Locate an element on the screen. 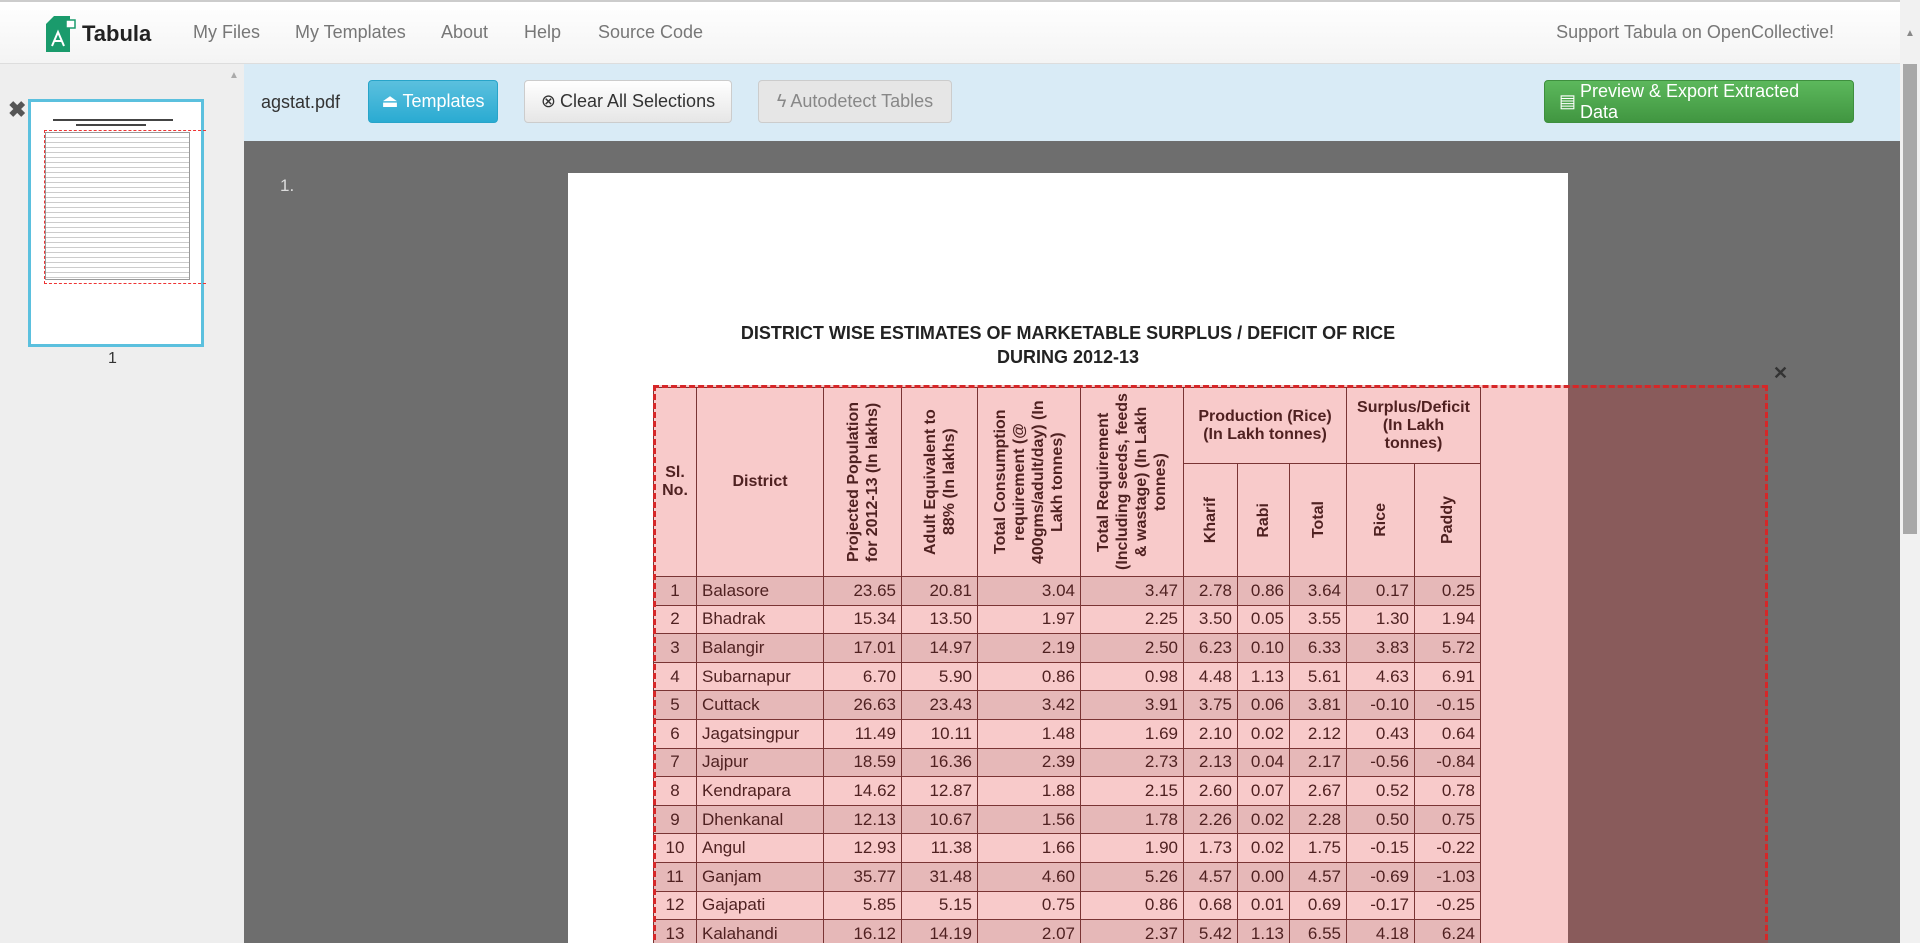  table-cell: 0.05 is located at coordinates (1263, 619).